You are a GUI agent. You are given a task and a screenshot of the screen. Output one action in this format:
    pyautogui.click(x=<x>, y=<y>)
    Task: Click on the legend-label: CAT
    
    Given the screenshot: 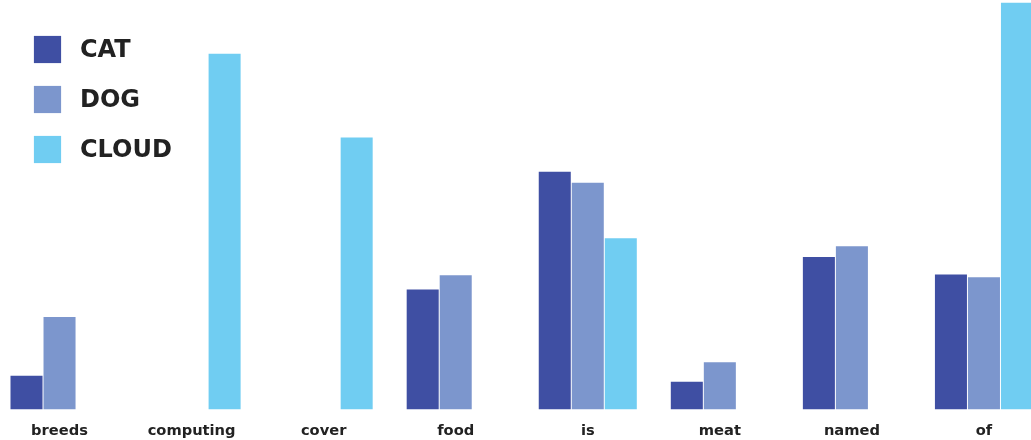 What is the action you would take?
    pyautogui.click(x=105, y=49)
    